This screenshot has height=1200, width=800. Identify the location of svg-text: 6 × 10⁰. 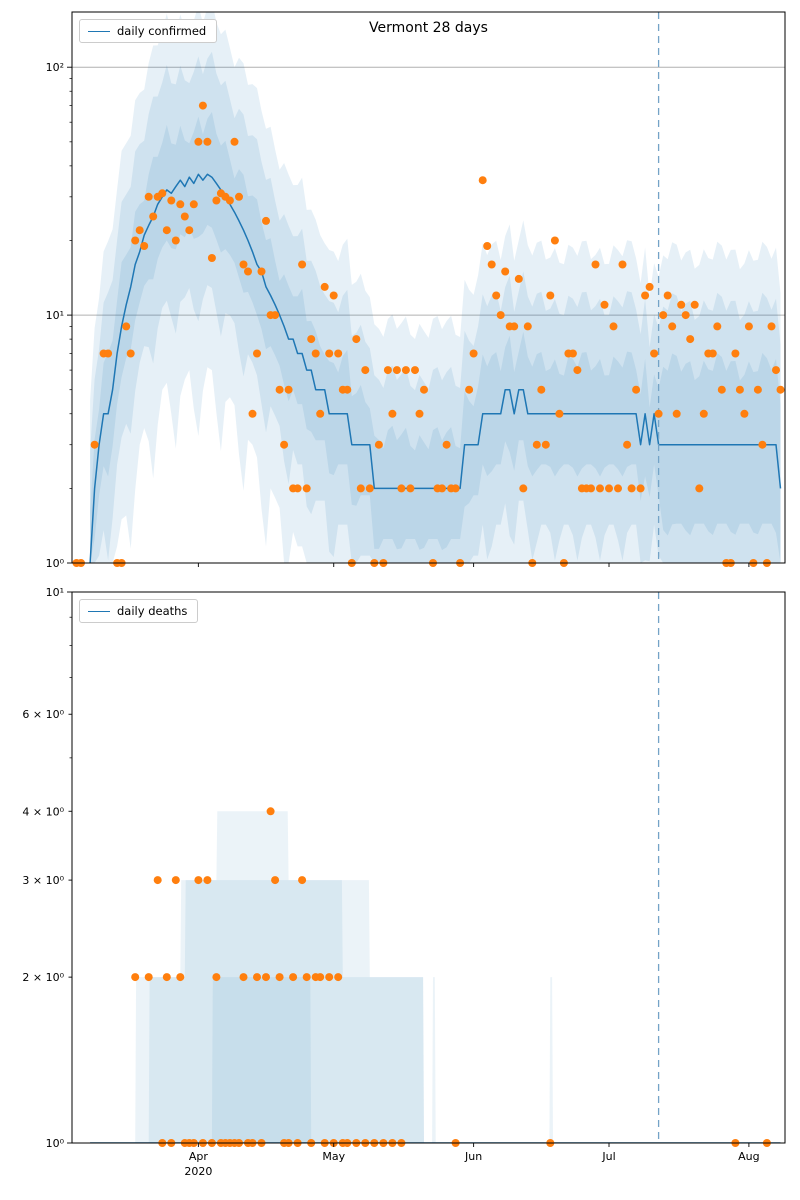
(43, 714).